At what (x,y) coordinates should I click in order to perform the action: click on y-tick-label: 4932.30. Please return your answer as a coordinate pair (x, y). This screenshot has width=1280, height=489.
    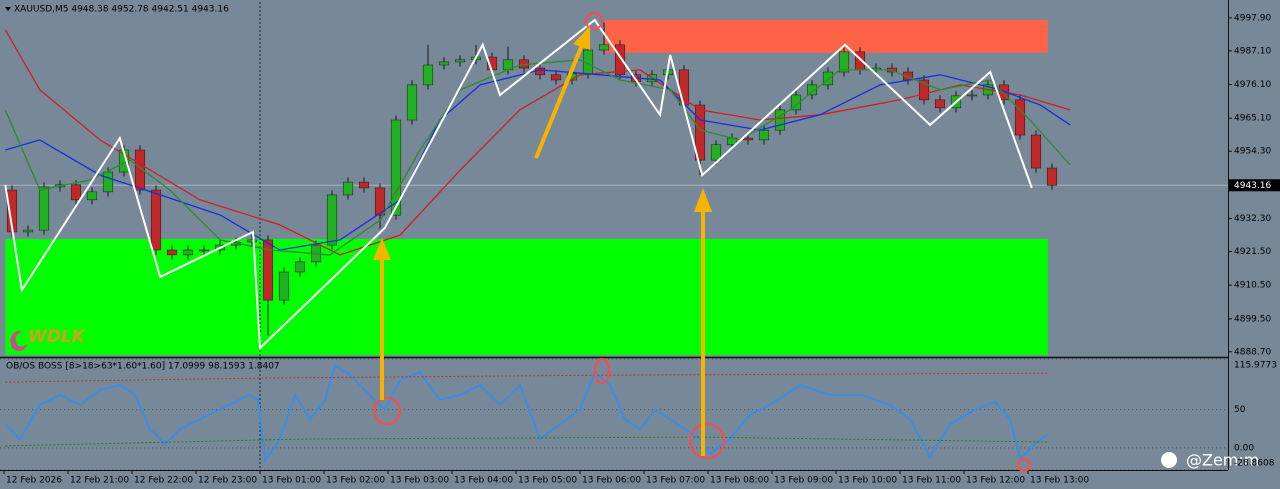
    Looking at the image, I should click on (1252, 219).